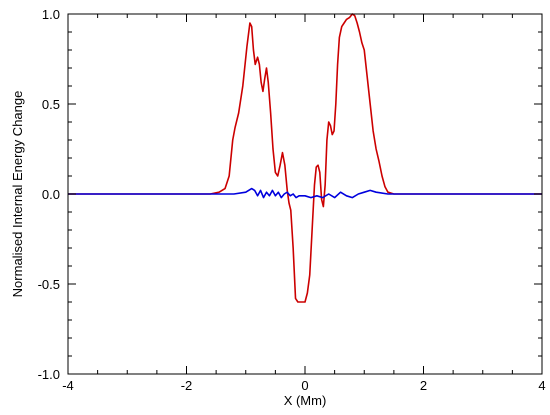 This screenshot has width=550, height=415. I want to click on x-axis-title: X (Mm), so click(305, 400).